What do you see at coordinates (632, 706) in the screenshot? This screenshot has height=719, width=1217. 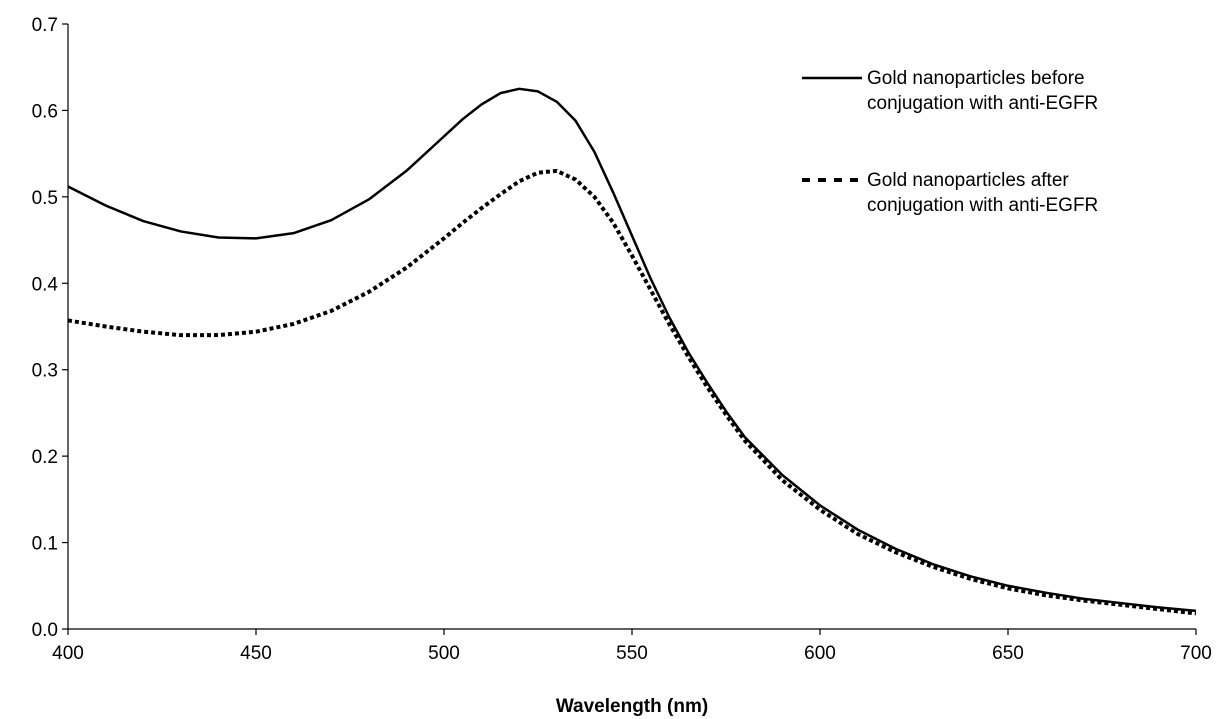 I see `x-axis-title: Wavelength (nm)` at bounding box center [632, 706].